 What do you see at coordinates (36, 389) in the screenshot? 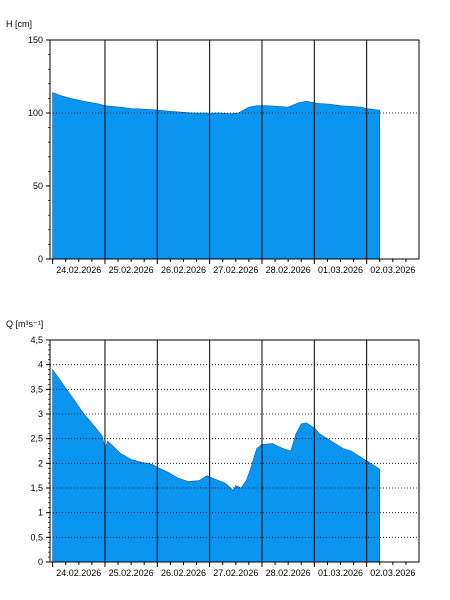
I see `y-tick-label: 3,5` at bounding box center [36, 389].